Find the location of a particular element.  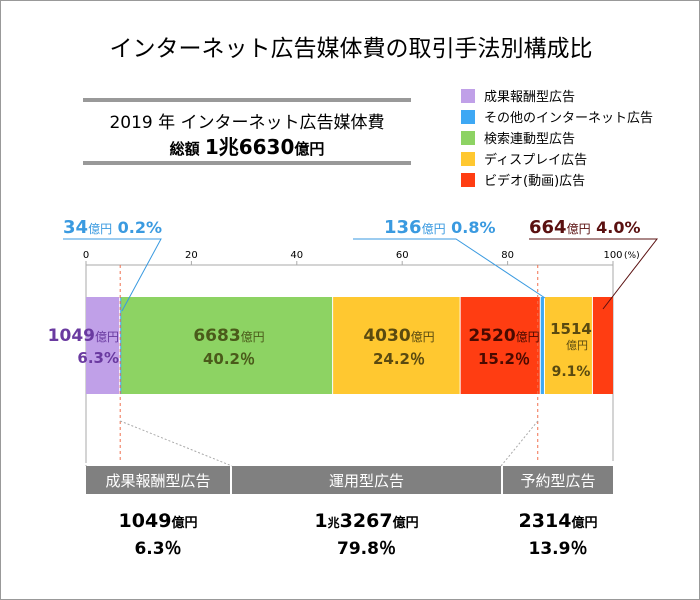

group-name: 成果報酬型広告 is located at coordinates (157, 481).